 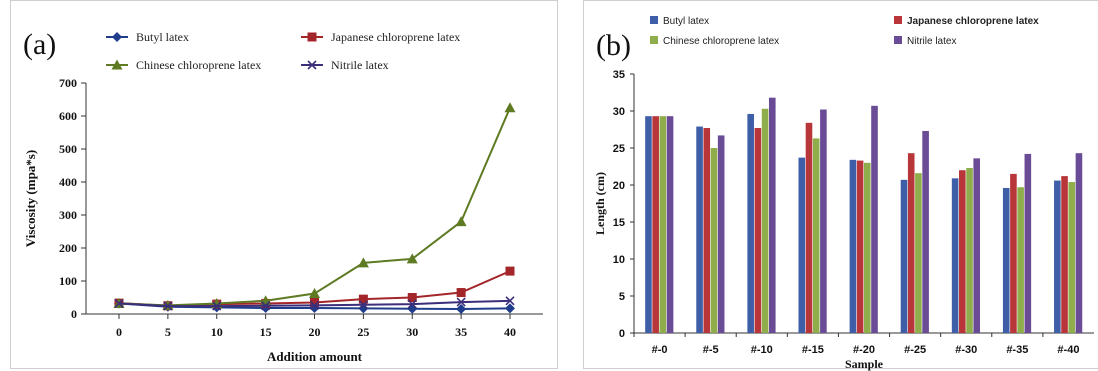 I want to click on x-tick-label: 25, so click(x=363, y=332).